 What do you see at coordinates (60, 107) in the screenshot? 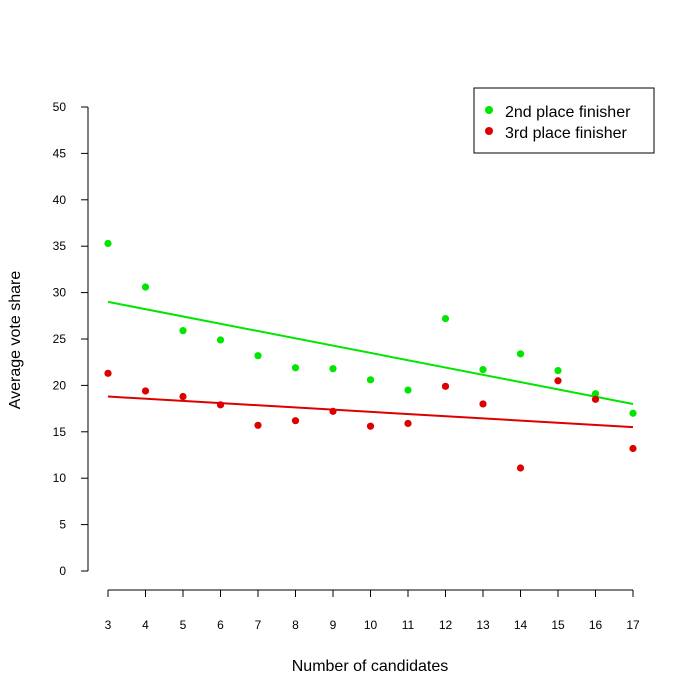
I see `y-tick-label: 50` at bounding box center [60, 107].